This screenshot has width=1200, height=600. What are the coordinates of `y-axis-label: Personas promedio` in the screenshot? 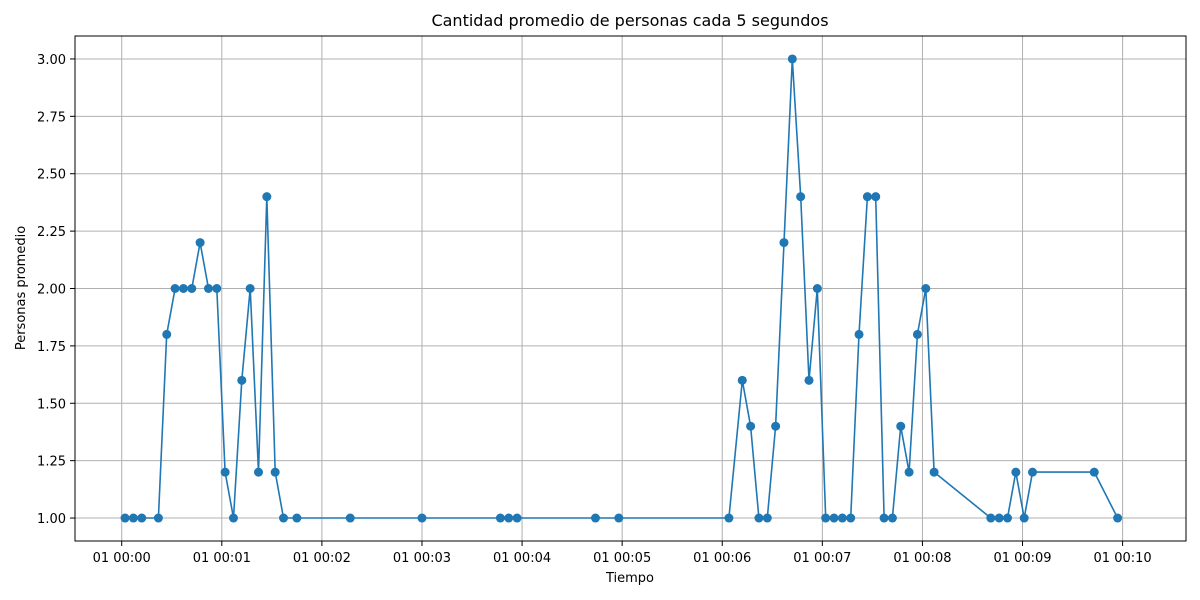 It's located at (21, 288).